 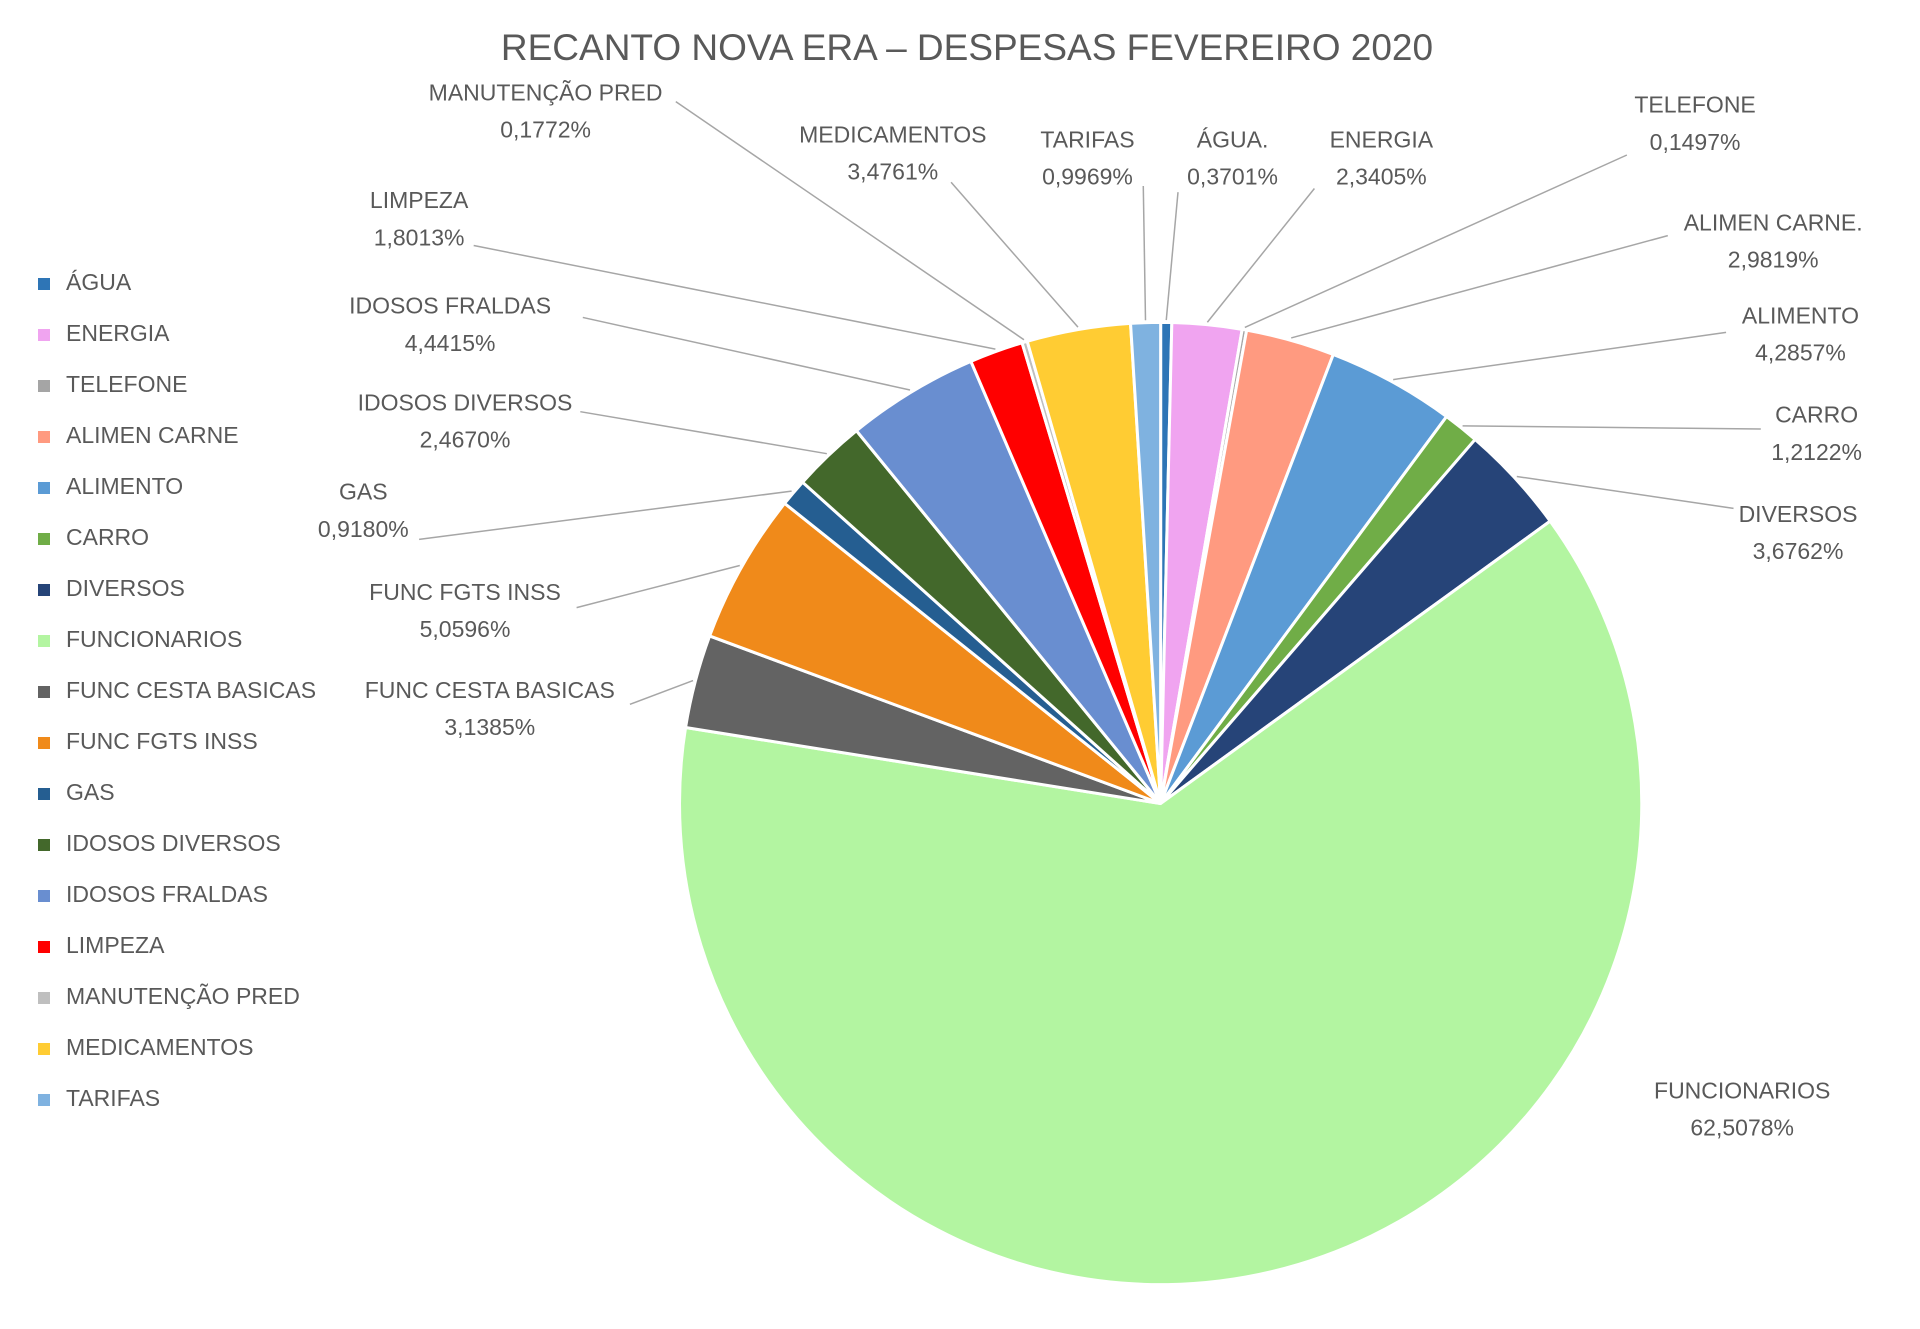 I want to click on slice-label: FUNC CESTA BASICAS, so click(x=490, y=690).